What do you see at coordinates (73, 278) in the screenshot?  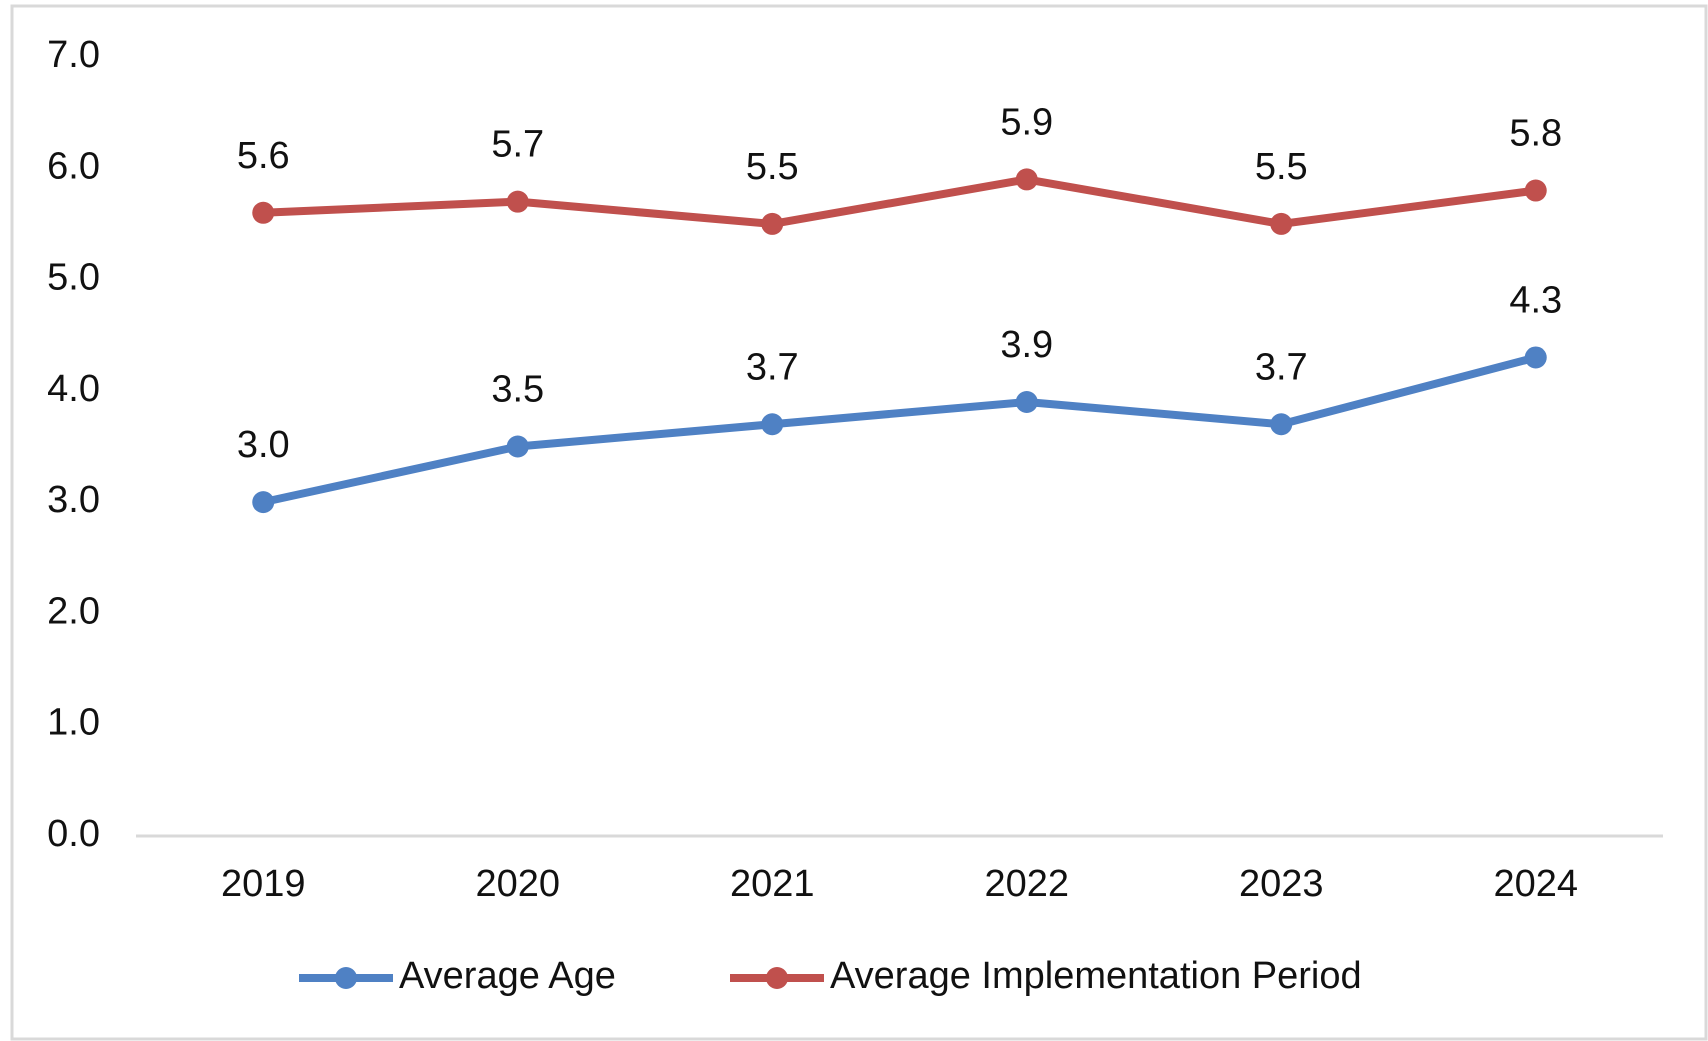 I see `y-tick-label: 5.0` at bounding box center [73, 278].